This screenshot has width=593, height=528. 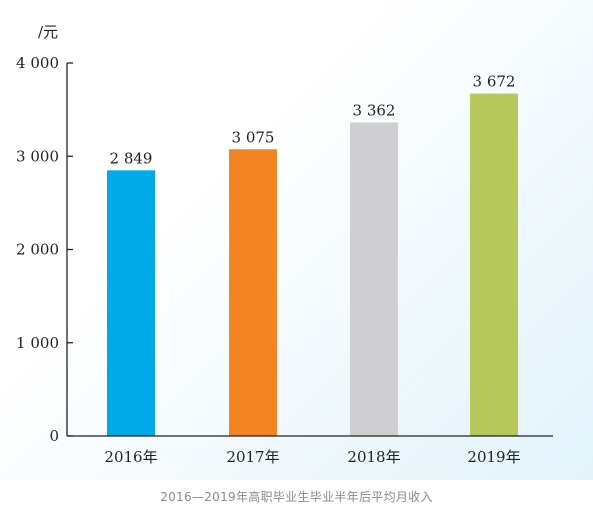 I want to click on y-axis-unit-label: /元, so click(x=48, y=32).